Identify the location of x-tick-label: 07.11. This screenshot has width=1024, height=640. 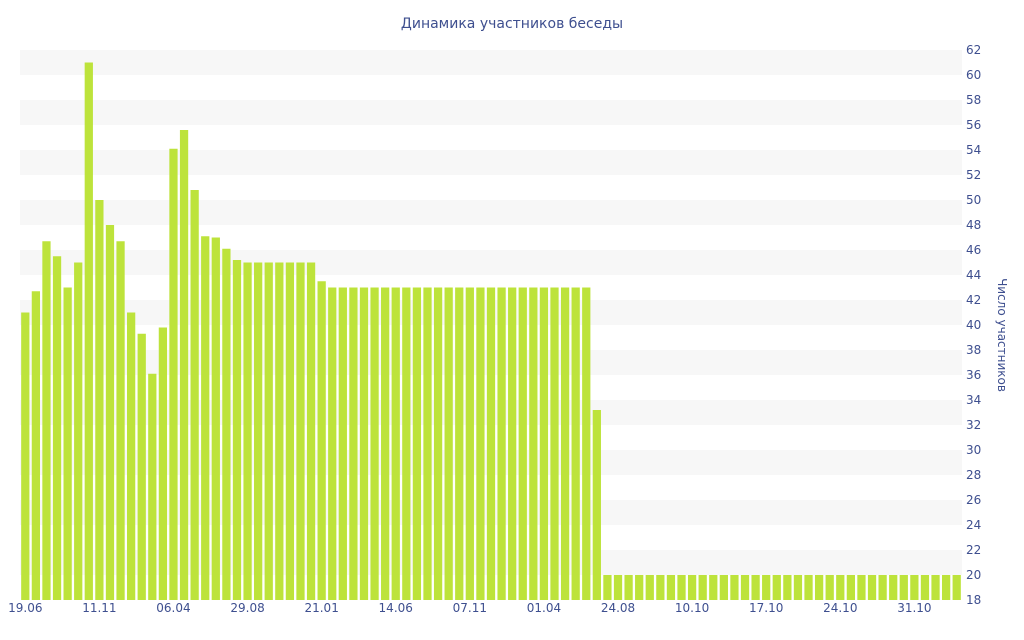
(470, 608).